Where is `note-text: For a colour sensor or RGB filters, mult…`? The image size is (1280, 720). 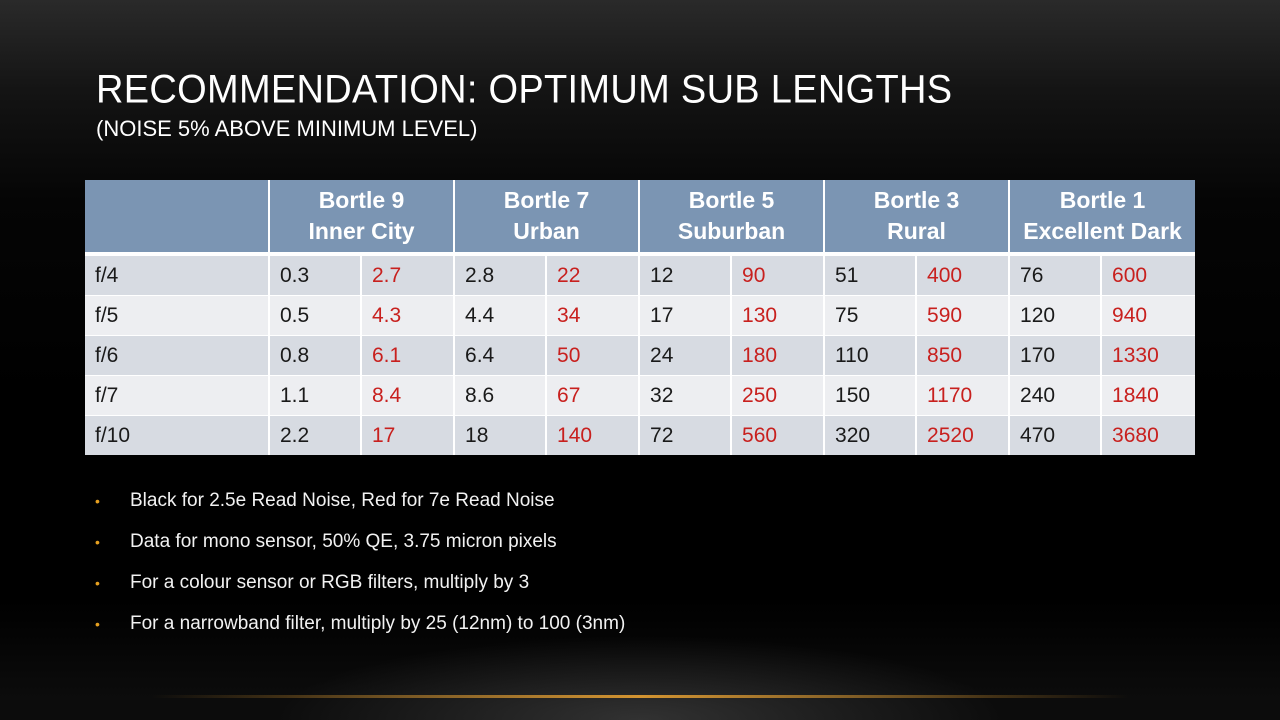 note-text: For a colour sensor or RGB filters, mult… is located at coordinates (330, 582).